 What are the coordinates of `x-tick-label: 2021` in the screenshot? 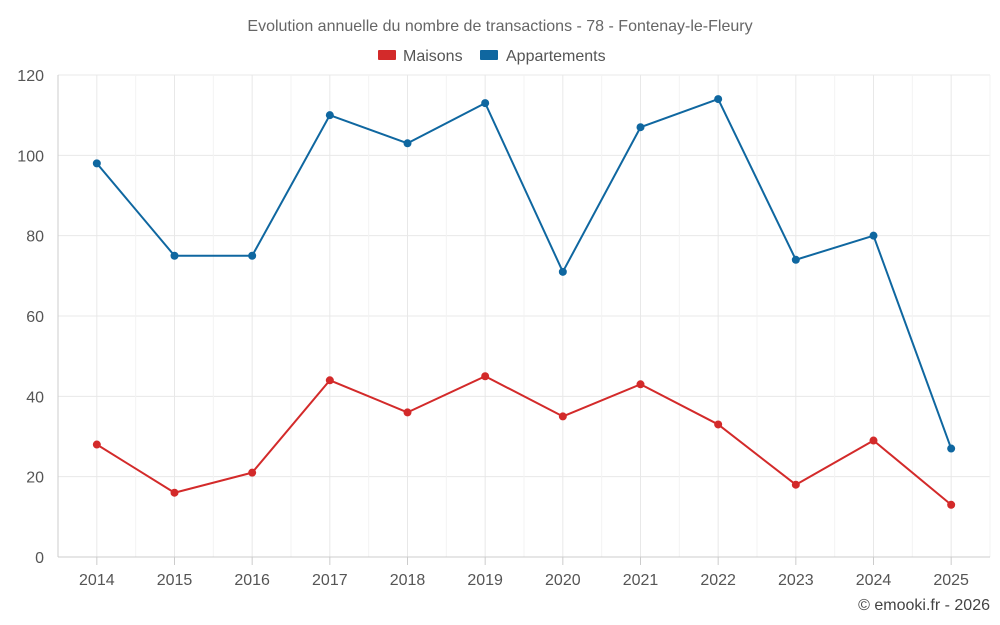 It's located at (641, 580).